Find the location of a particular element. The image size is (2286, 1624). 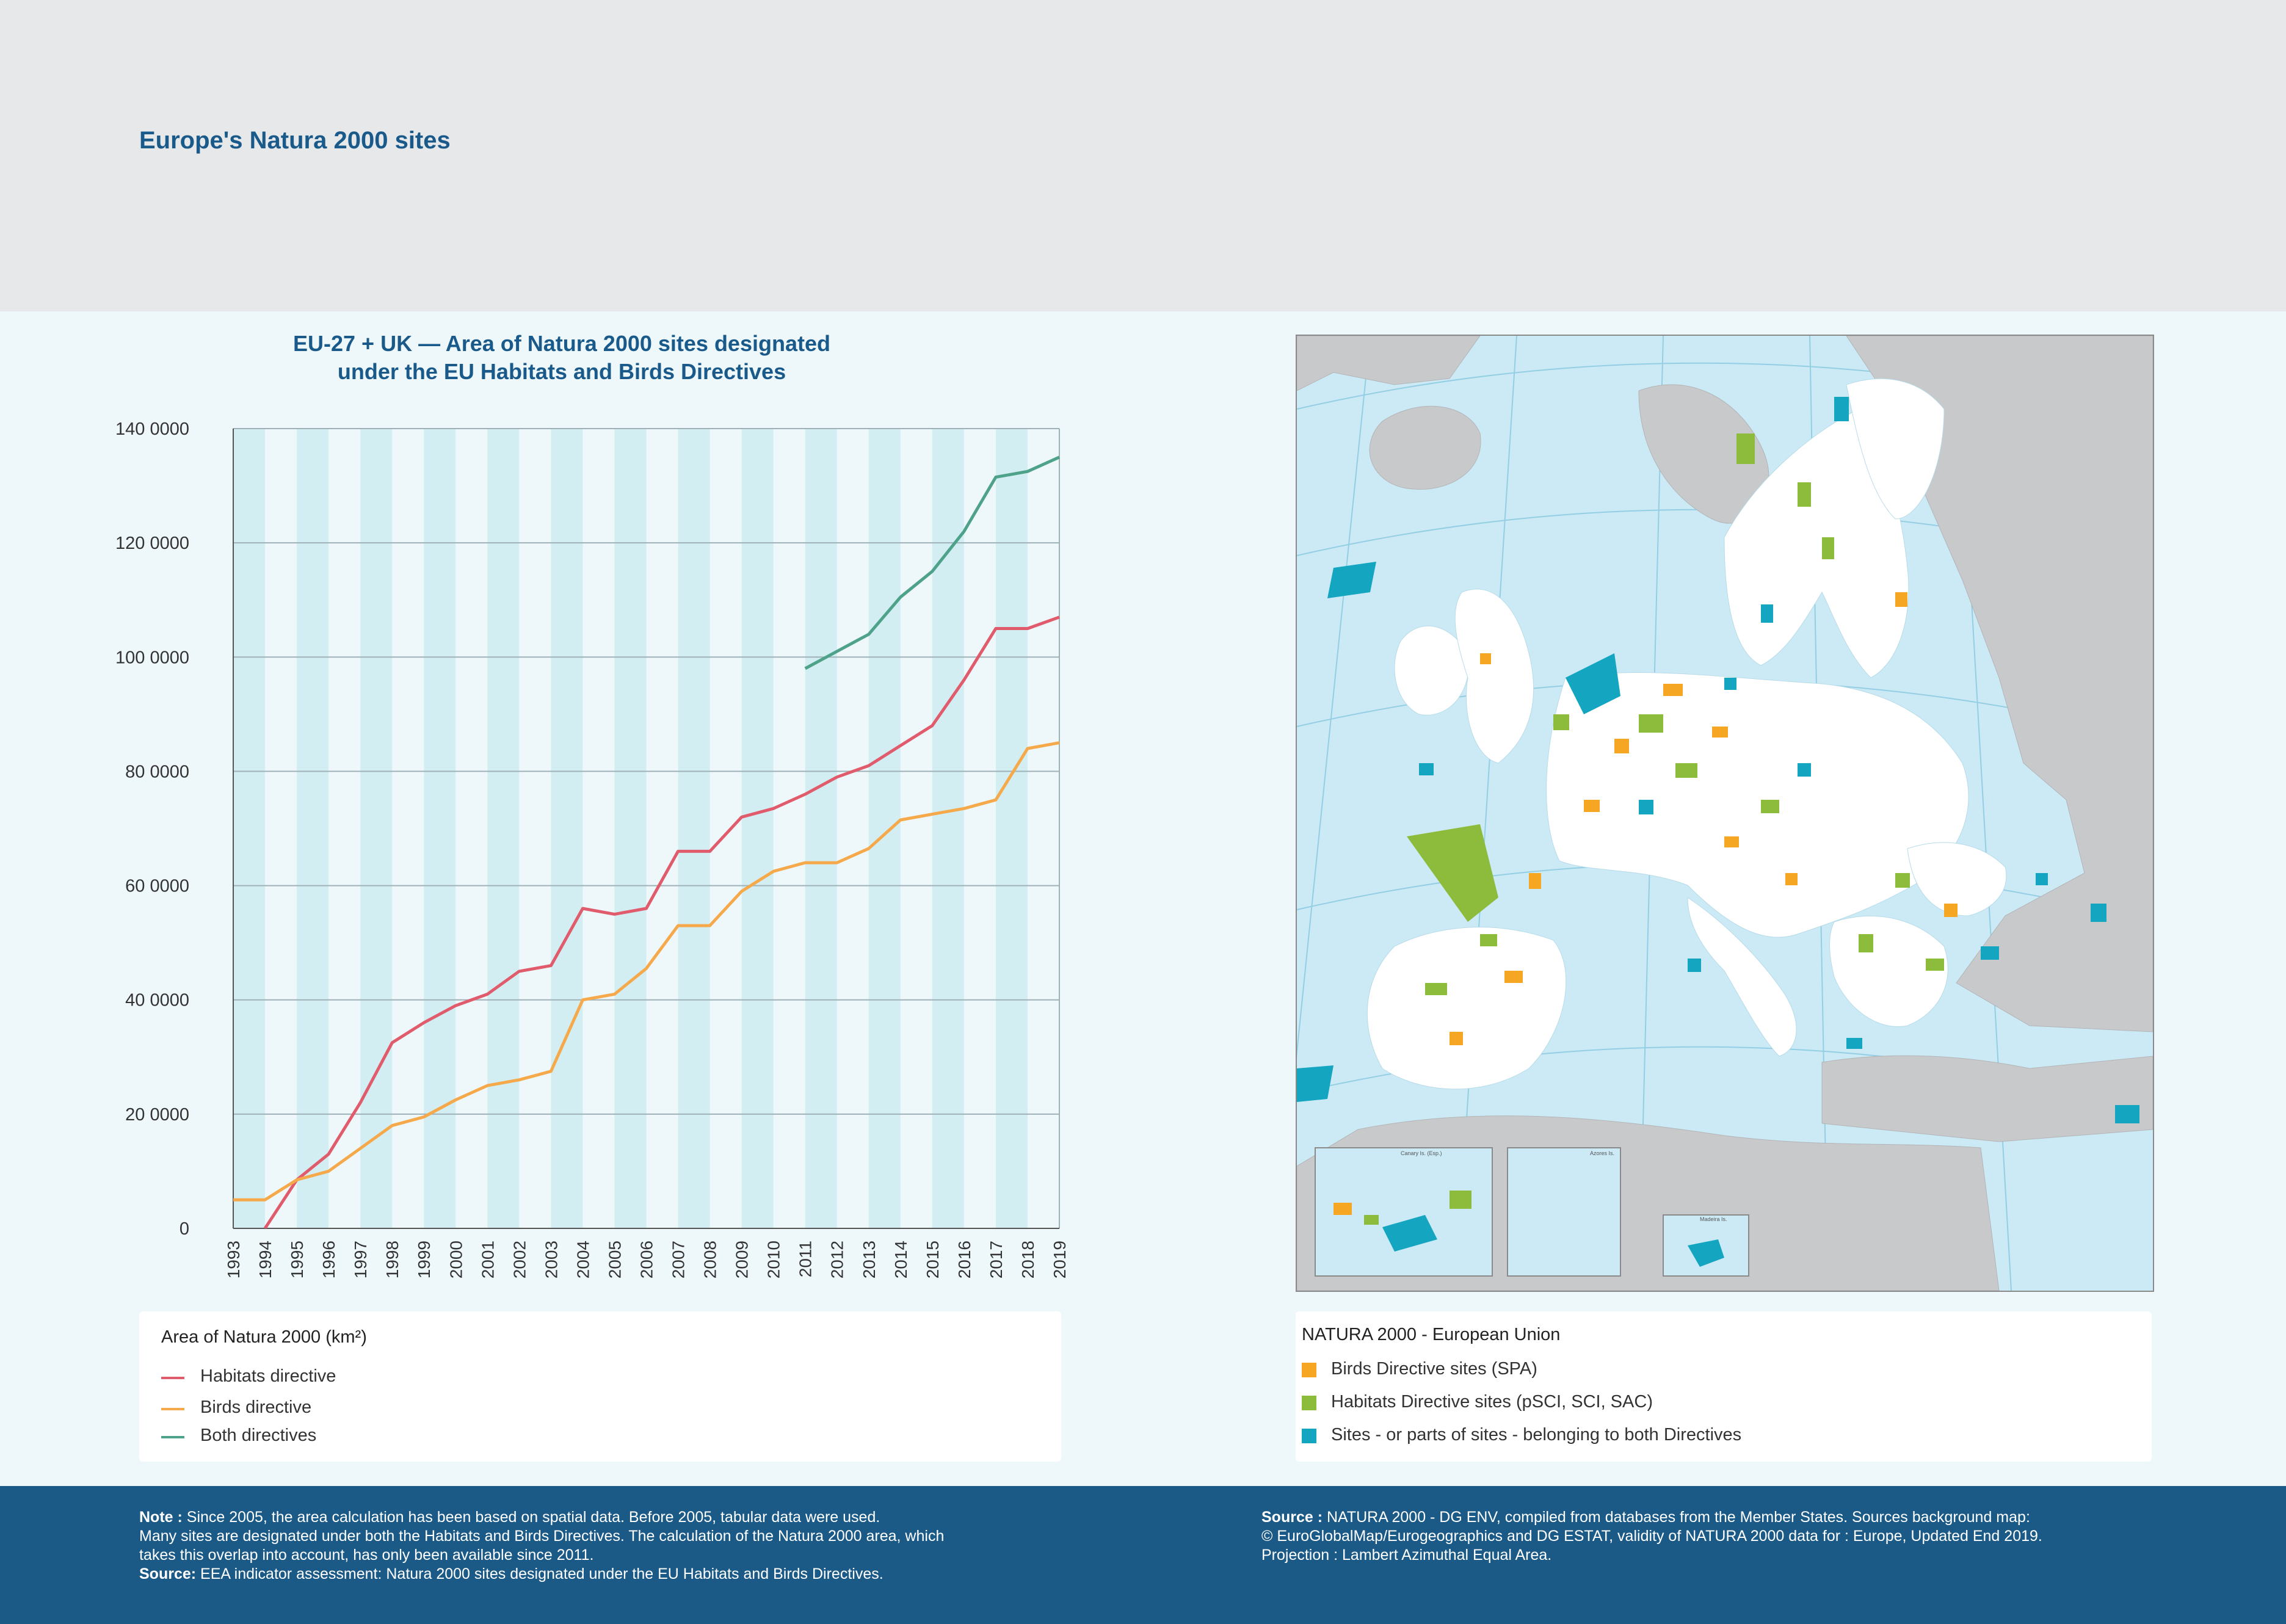

legend-swatch-spa is located at coordinates (1309, 1370).